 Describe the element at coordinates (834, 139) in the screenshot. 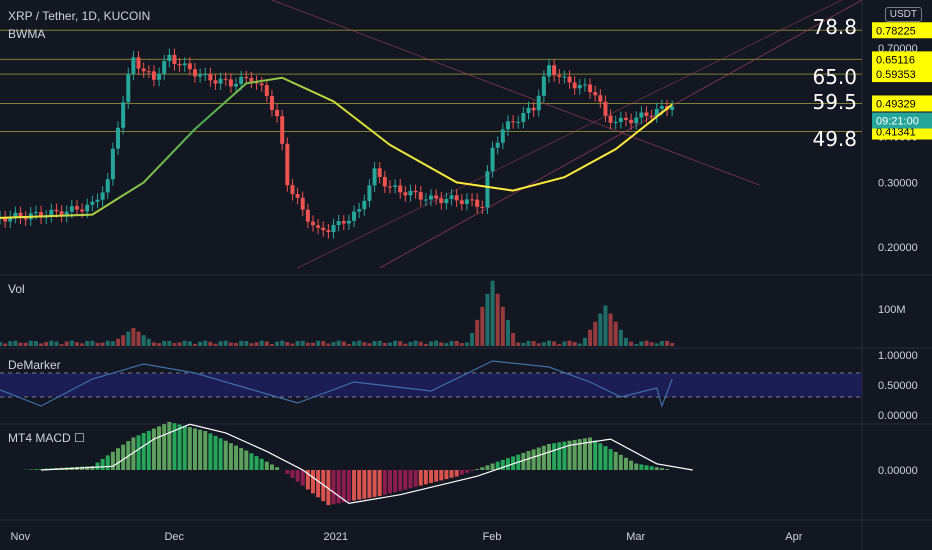

I see `fib-label-498: 49.8` at that location.